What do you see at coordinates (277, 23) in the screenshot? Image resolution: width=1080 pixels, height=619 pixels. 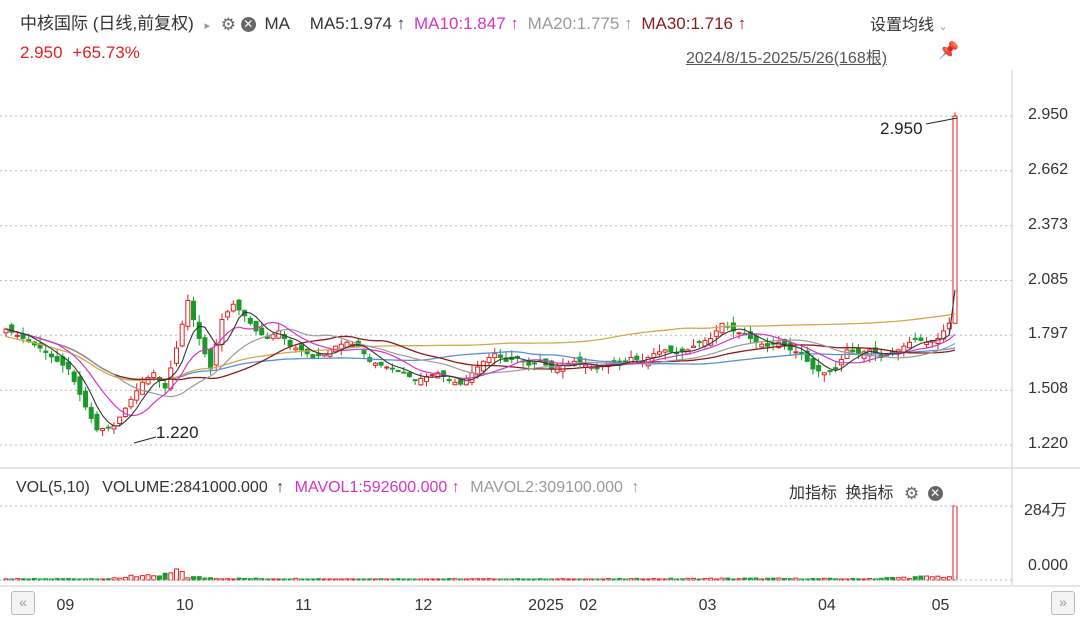 I see `ma-label: MA` at bounding box center [277, 23].